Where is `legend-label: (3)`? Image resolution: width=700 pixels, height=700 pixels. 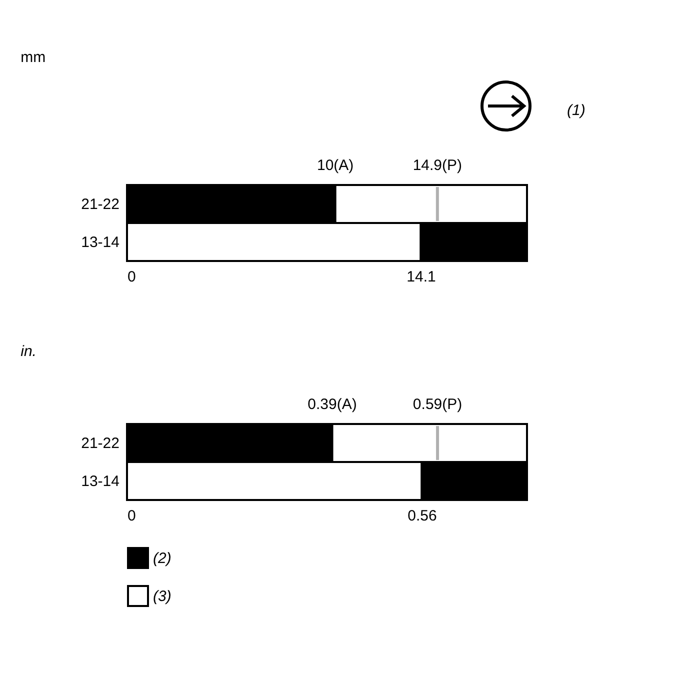
legend-label: (3) is located at coordinates (162, 596).